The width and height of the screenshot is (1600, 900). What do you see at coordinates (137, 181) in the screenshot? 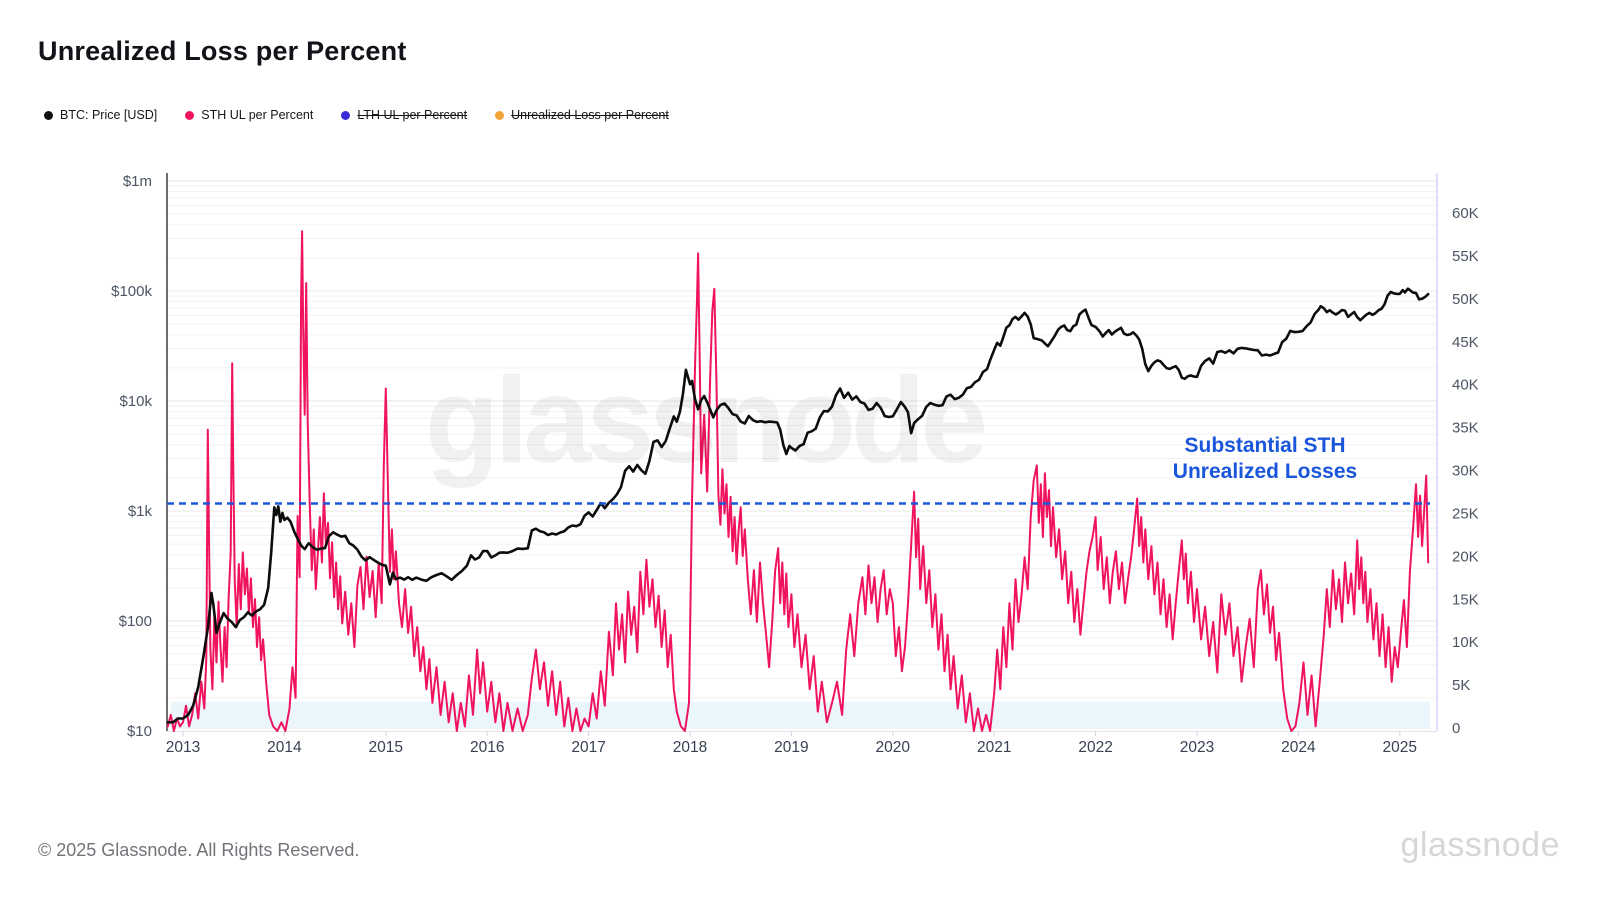
I see `y-left-label: $1m` at bounding box center [137, 181].